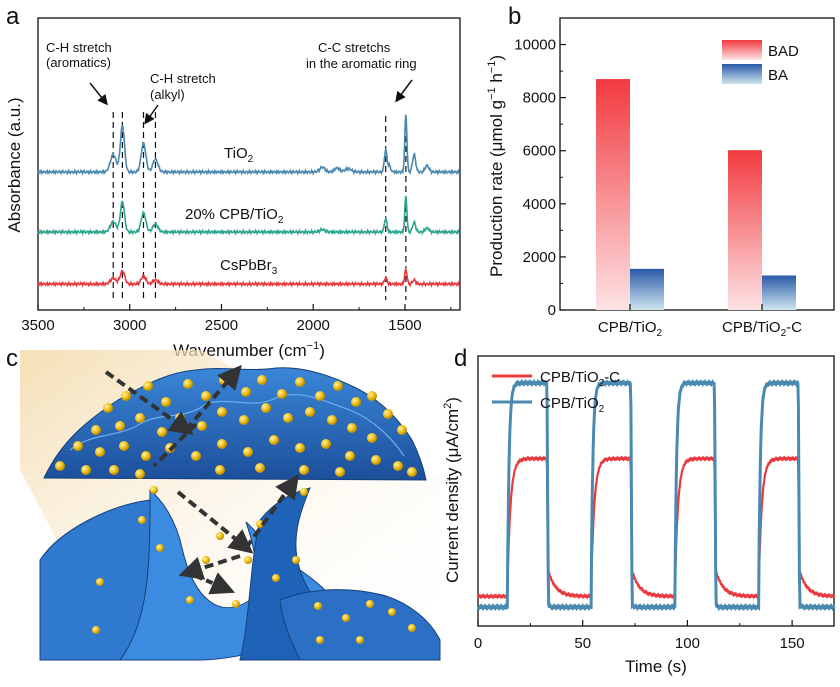  What do you see at coordinates (98, 94) in the screenshot?
I see `annotation-arrow-aromatic` at bounding box center [98, 94].